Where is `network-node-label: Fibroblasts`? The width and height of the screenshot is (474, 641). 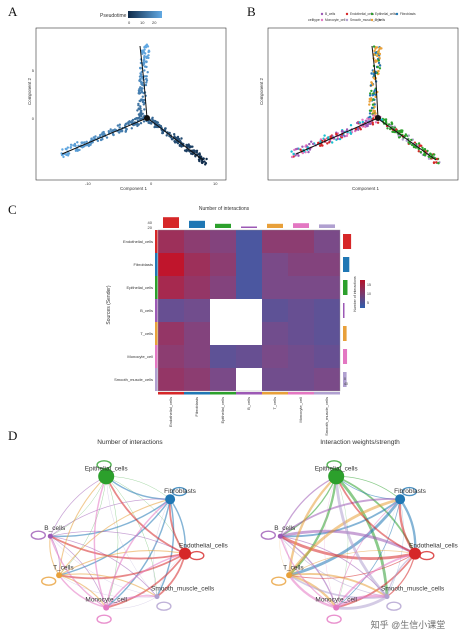
network-node-label: Fibroblasts is located at coordinates (180, 491).